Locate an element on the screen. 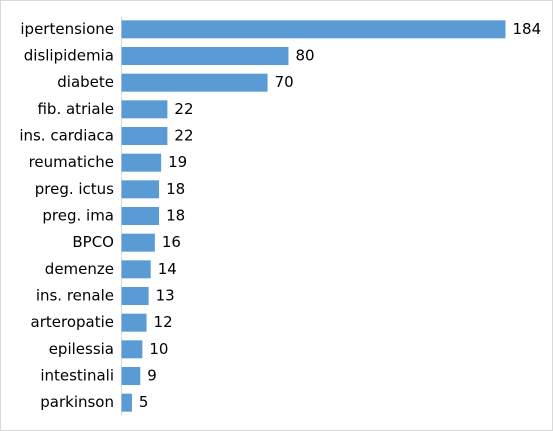  y-tick-label: fib. atriale is located at coordinates (75, 109).